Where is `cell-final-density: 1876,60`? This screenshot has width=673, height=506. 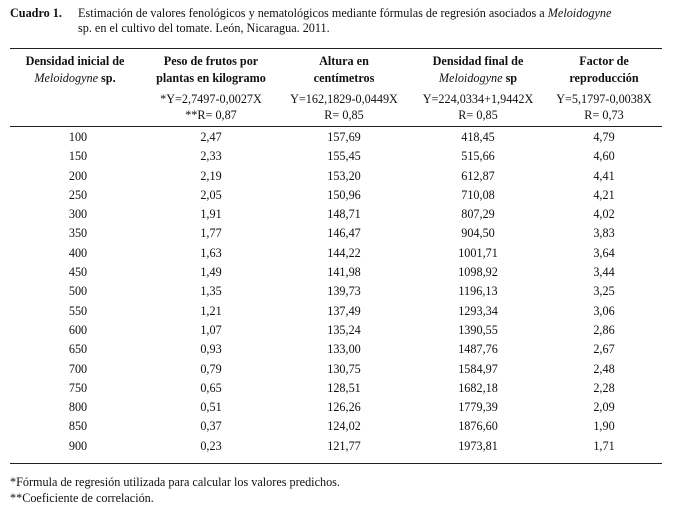
cell-final-density: 1876,60 is located at coordinates (478, 426).